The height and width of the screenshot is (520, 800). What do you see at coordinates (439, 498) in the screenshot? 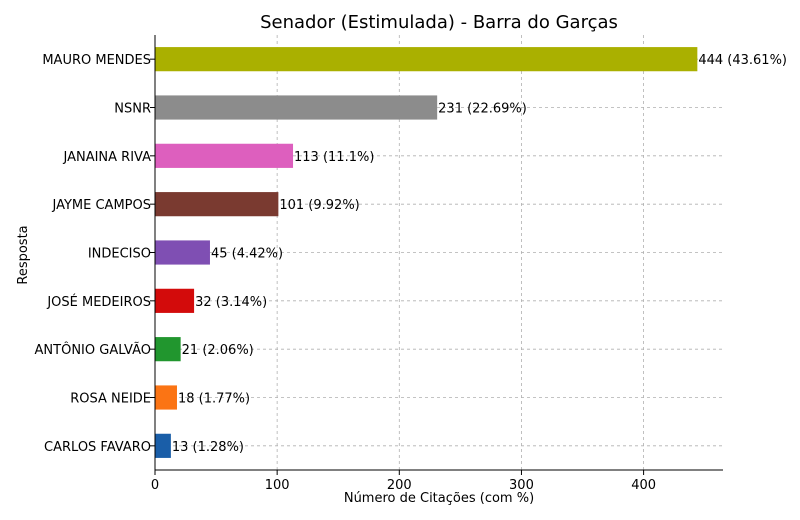
I see `x-axis-label: Número de Citações (com %)` at bounding box center [439, 498].